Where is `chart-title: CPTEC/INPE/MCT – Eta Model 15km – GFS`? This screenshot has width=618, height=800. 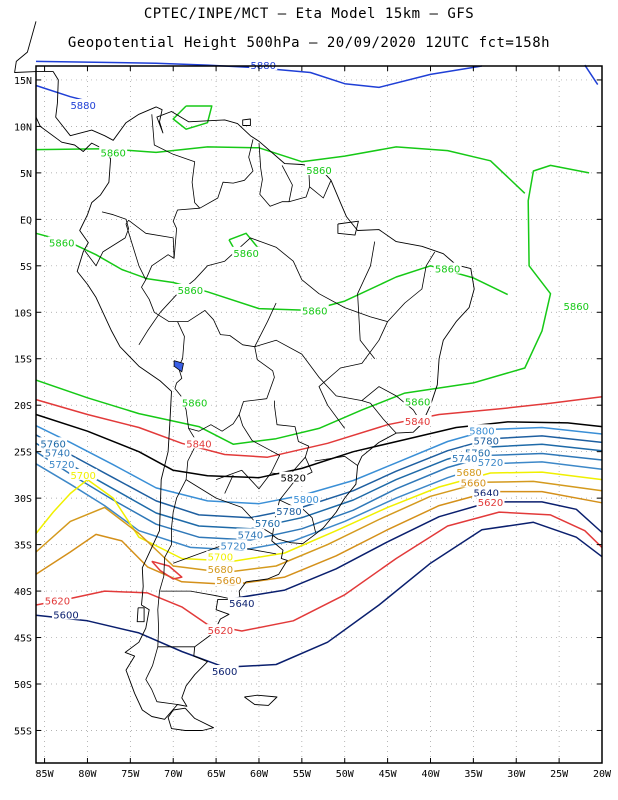 chart-title: CPTEC/INPE/MCT – Eta Model 15km – GFS is located at coordinates (309, 14).